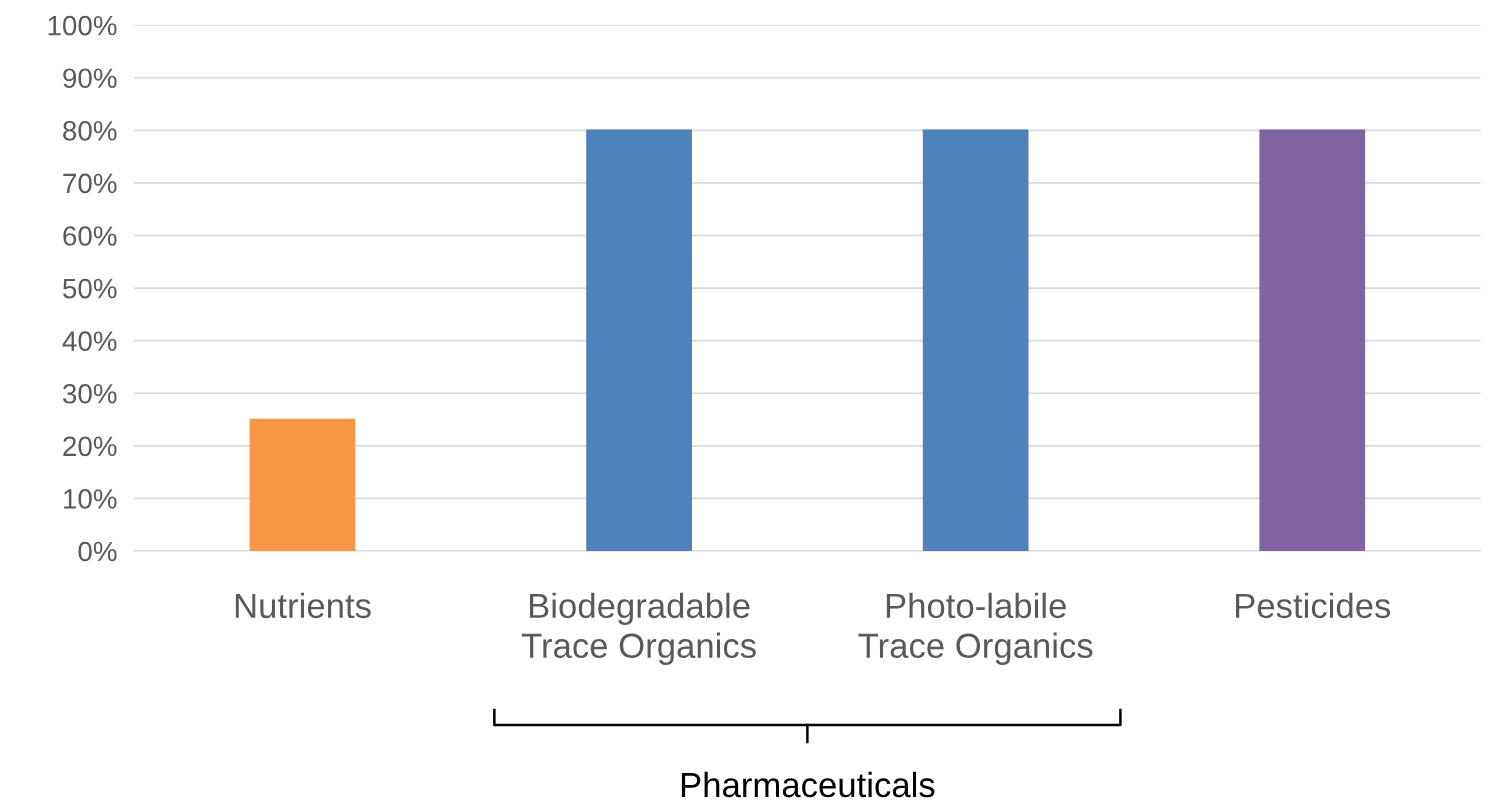 Image resolution: width=1491 pixels, height=811 pixels. Describe the element at coordinates (90, 288) in the screenshot. I see `y-tick-label: 50%` at that location.